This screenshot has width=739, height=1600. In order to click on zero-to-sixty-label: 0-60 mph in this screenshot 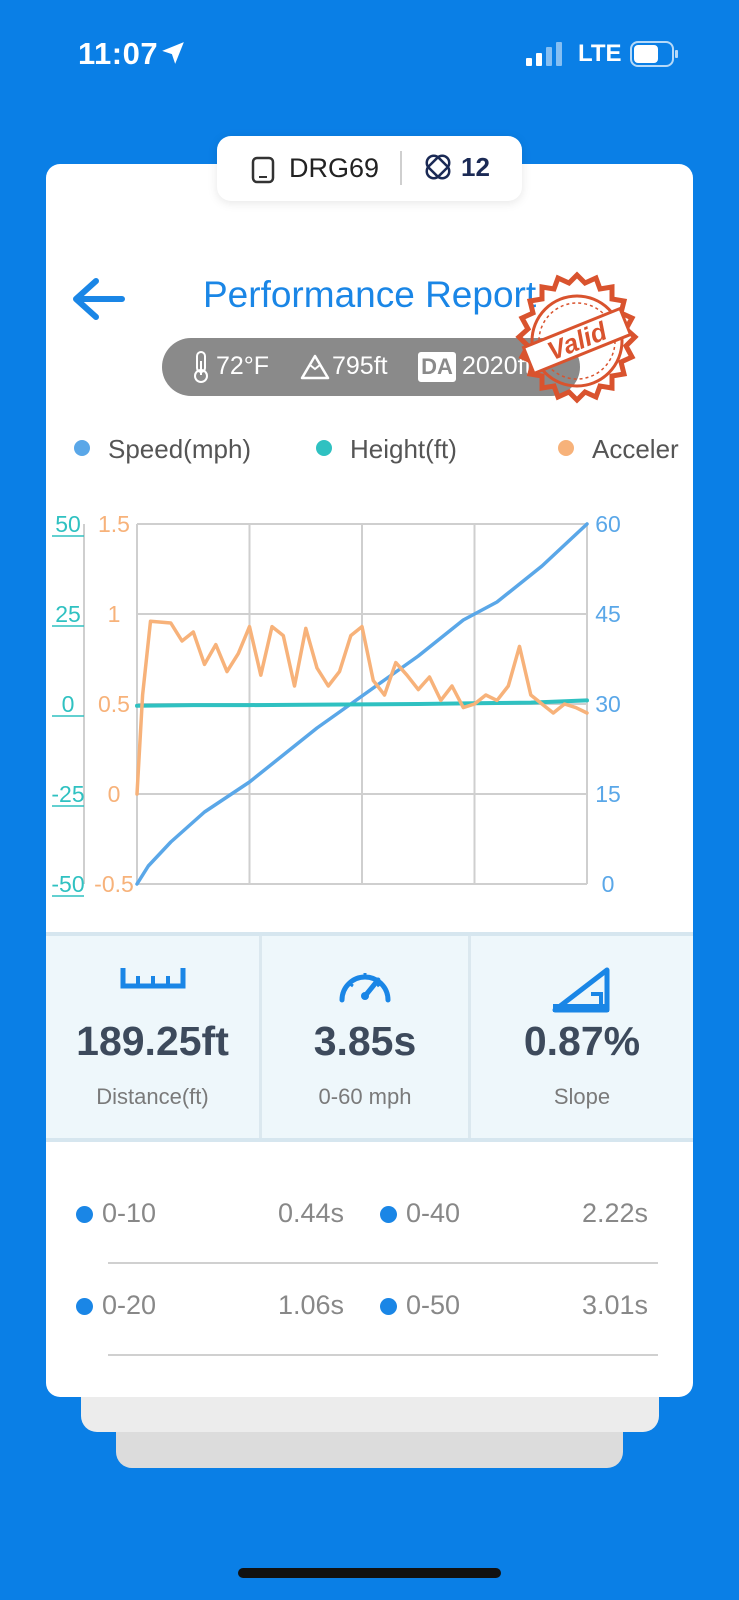, I will do `click(365, 1096)`.